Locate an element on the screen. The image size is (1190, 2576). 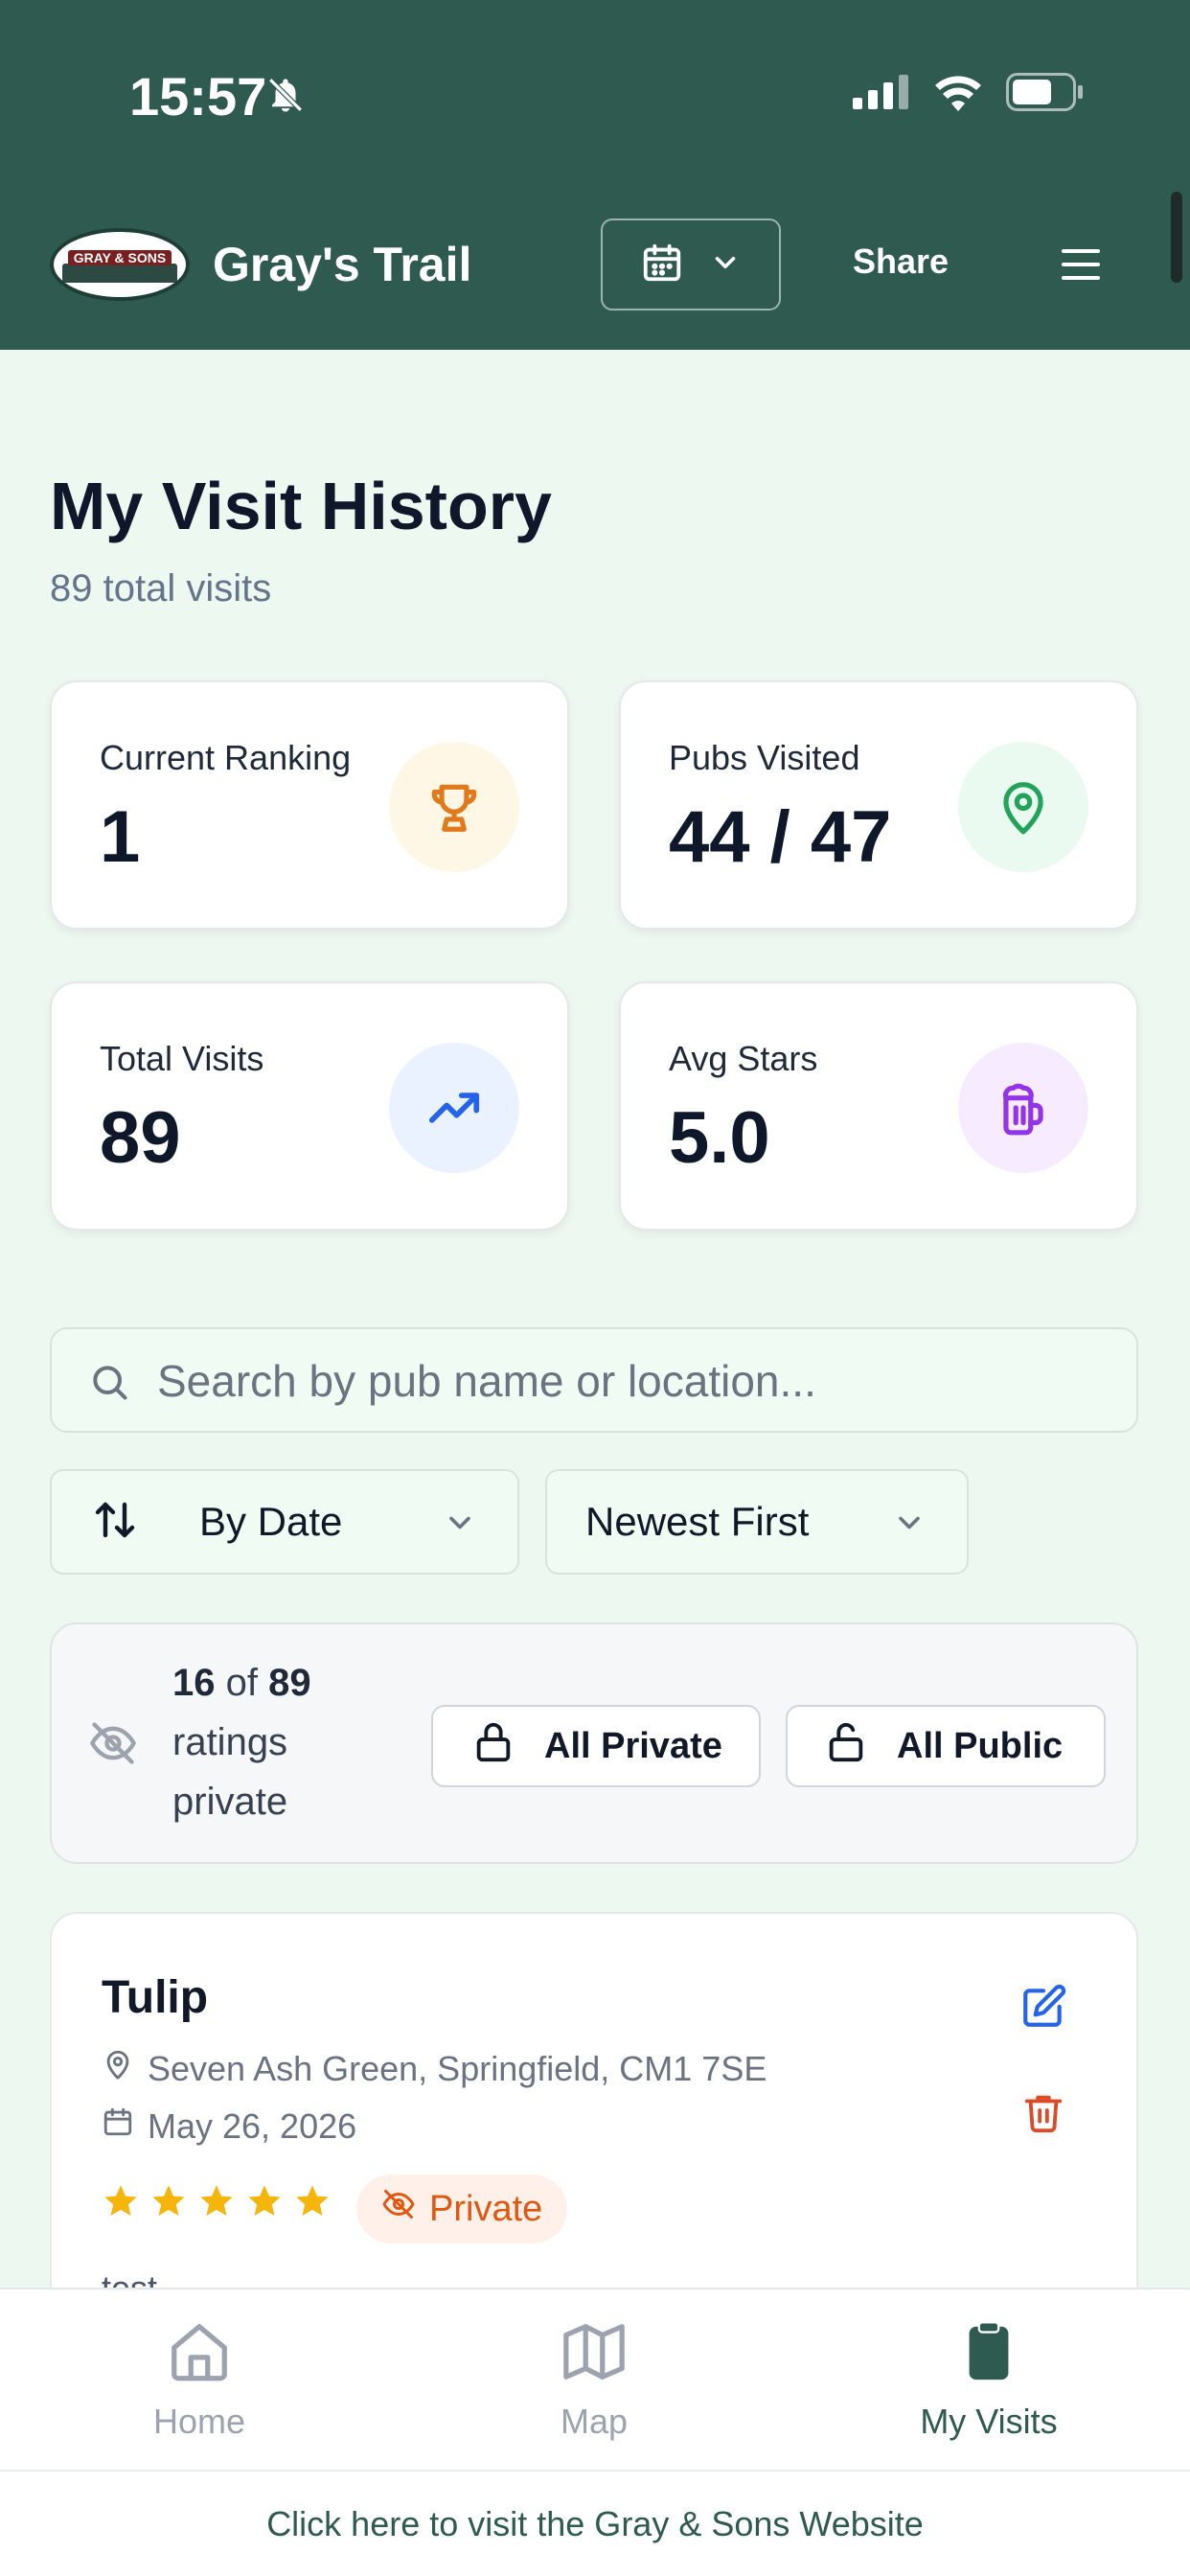
search-icon is located at coordinates (109, 1384).